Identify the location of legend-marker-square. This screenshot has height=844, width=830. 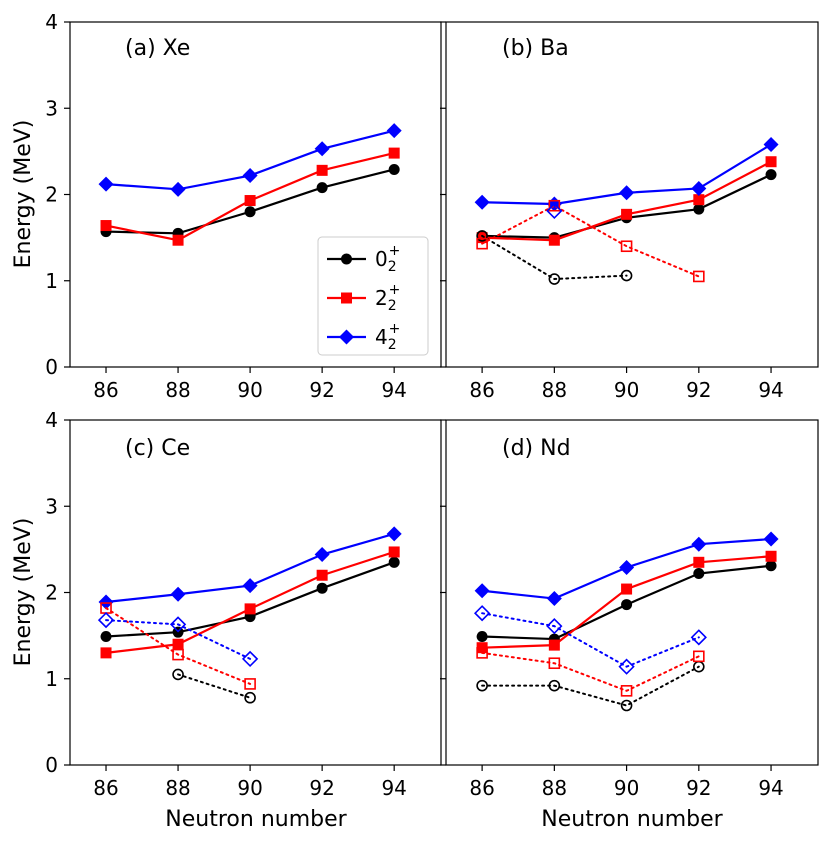
(346, 298).